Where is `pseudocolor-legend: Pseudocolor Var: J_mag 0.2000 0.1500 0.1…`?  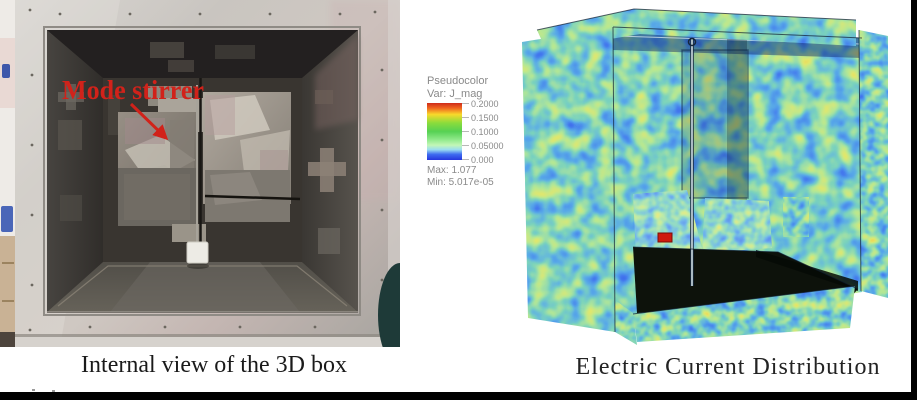 pseudocolor-legend: Pseudocolor Var: J_mag 0.2000 0.1500 0.1… is located at coordinates (465, 131).